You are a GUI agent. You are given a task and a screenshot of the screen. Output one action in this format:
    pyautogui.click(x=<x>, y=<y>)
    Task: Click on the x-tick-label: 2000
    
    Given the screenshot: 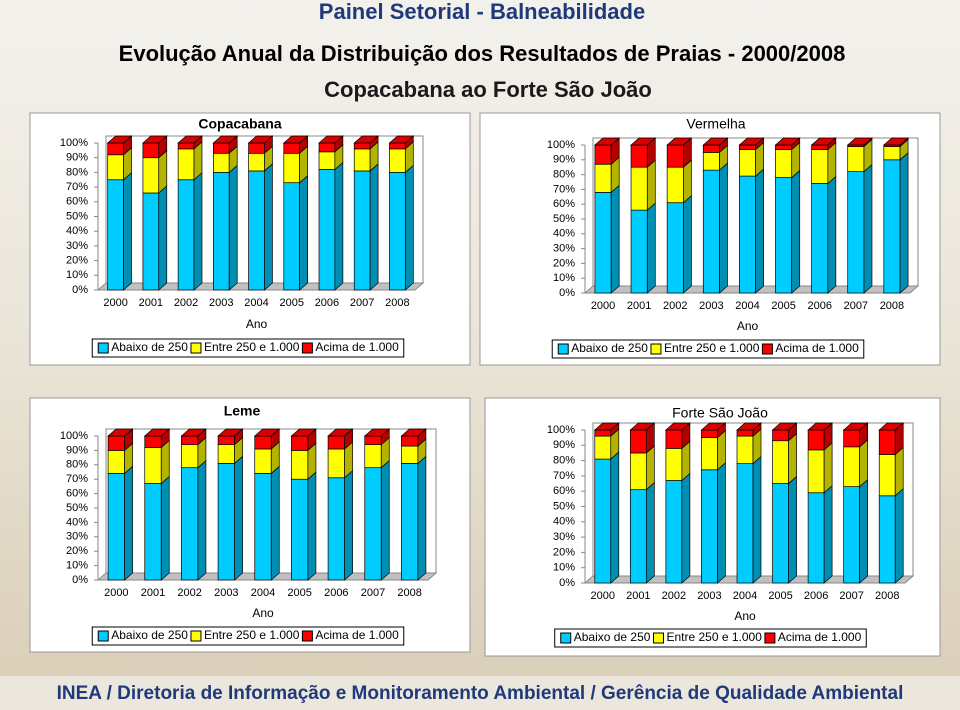 What is the action you would take?
    pyautogui.click(x=115, y=303)
    